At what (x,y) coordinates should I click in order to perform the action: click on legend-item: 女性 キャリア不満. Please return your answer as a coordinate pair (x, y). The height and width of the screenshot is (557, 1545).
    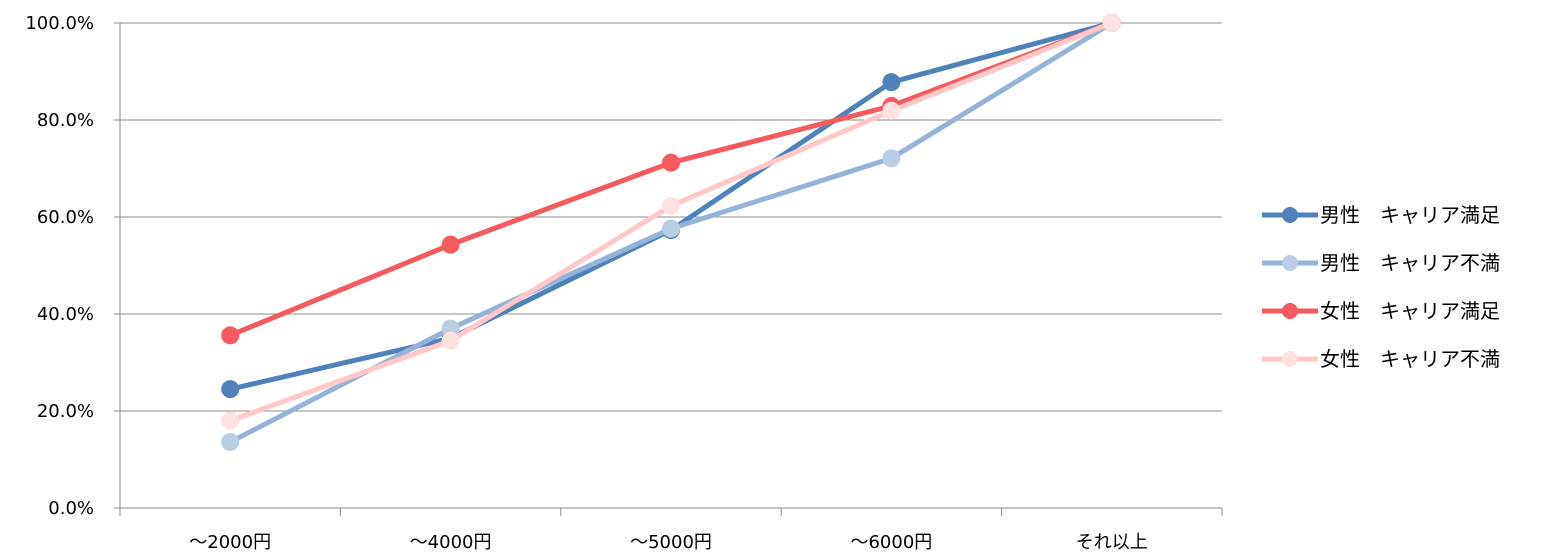
    Looking at the image, I should click on (1381, 359).